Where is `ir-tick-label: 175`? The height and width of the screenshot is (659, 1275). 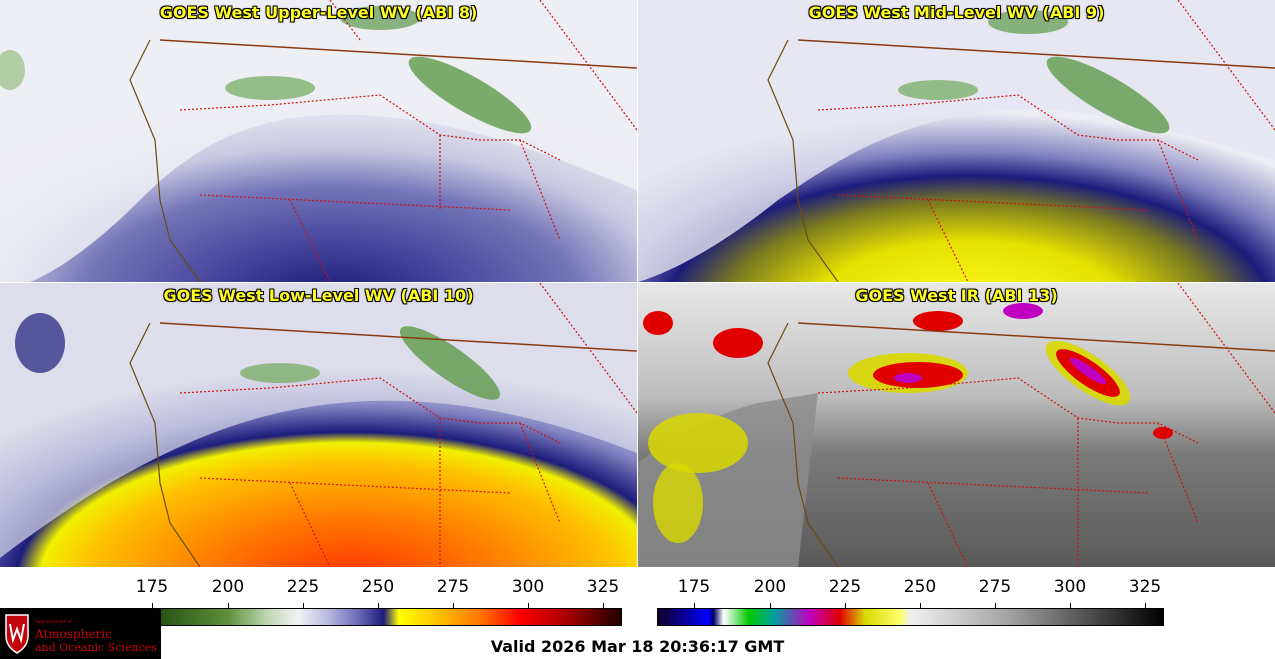 ir-tick-label: 175 is located at coordinates (694, 587).